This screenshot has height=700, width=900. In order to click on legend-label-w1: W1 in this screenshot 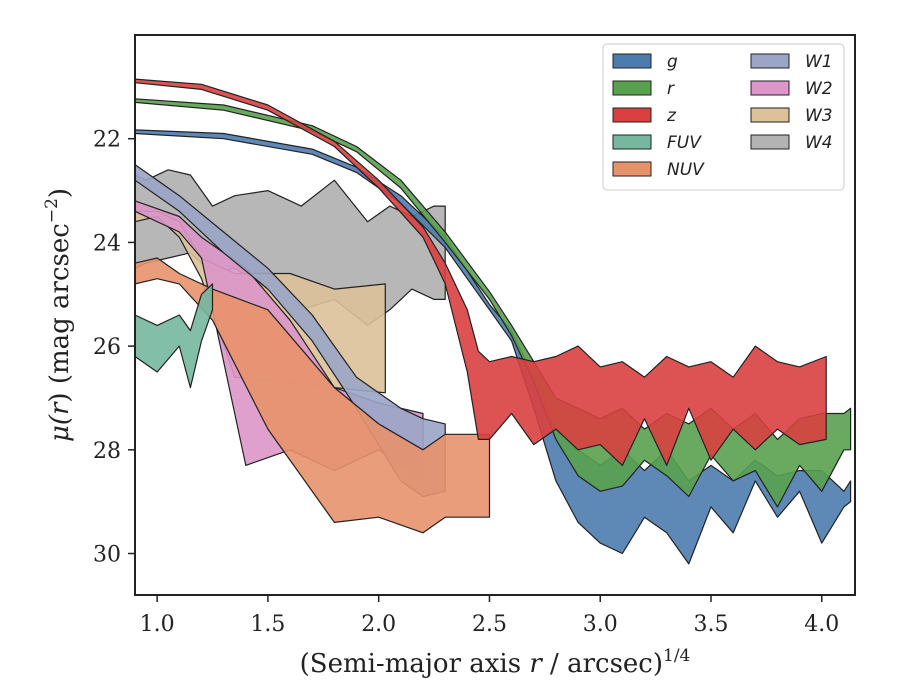, I will do `click(819, 62)`.